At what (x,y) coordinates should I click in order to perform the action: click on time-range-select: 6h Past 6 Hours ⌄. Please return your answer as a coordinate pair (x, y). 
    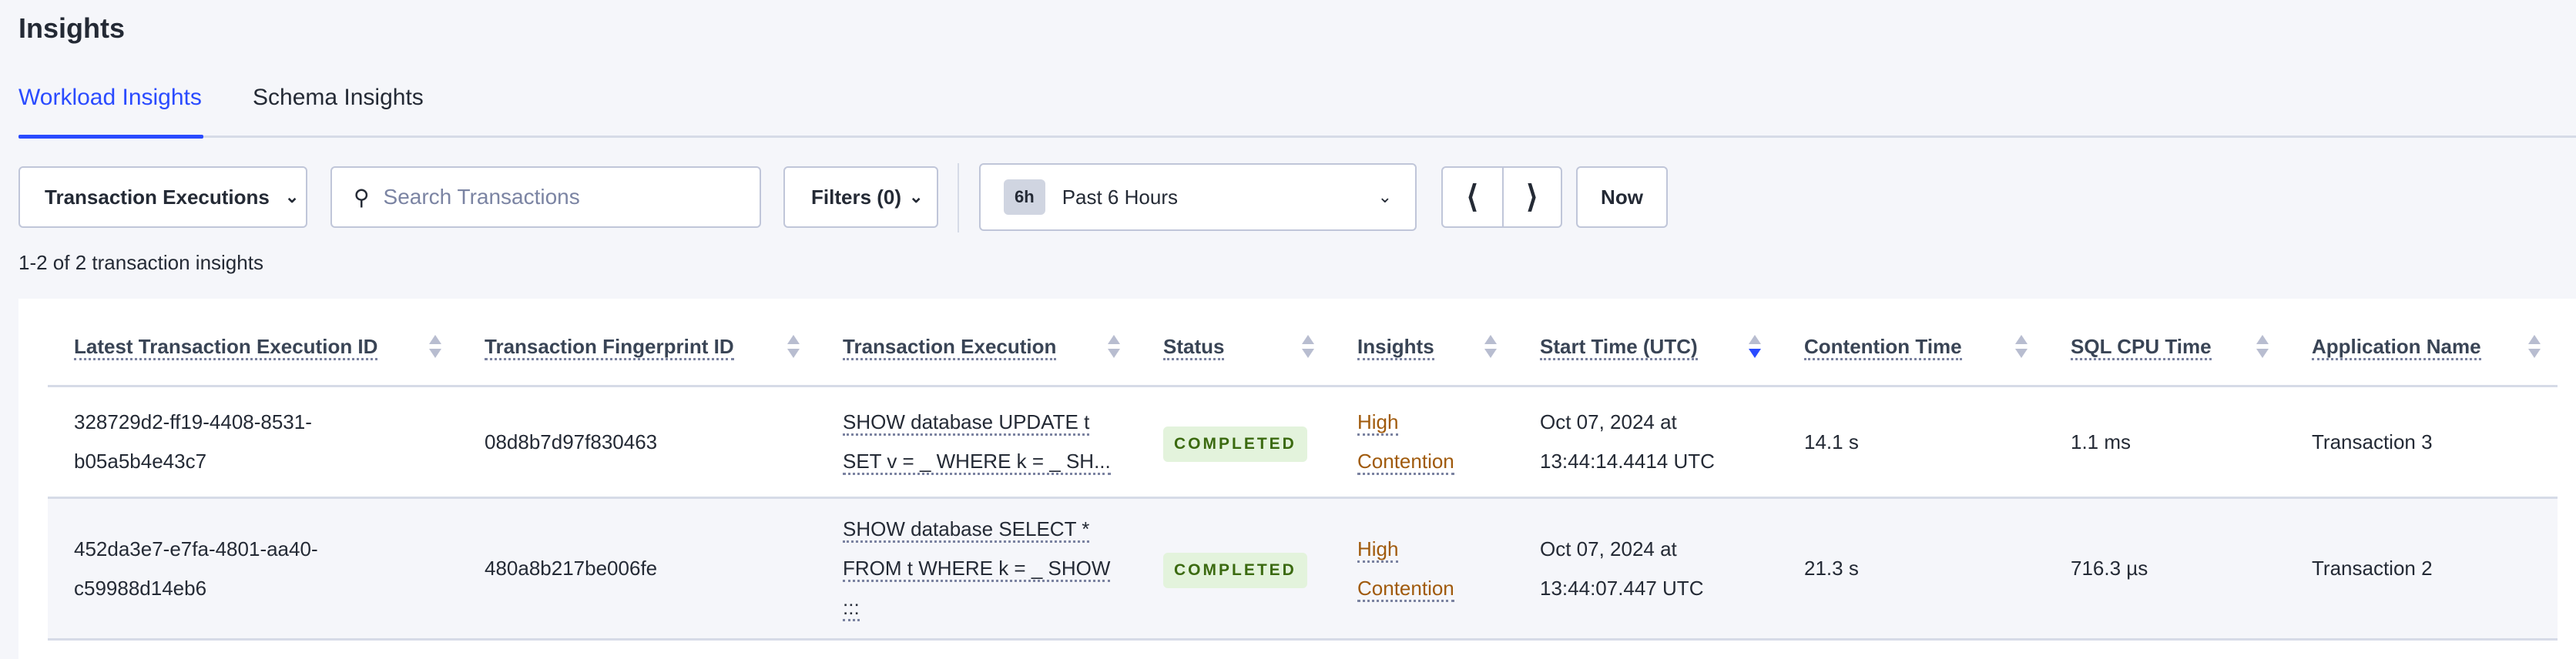
    Looking at the image, I should click on (1198, 197).